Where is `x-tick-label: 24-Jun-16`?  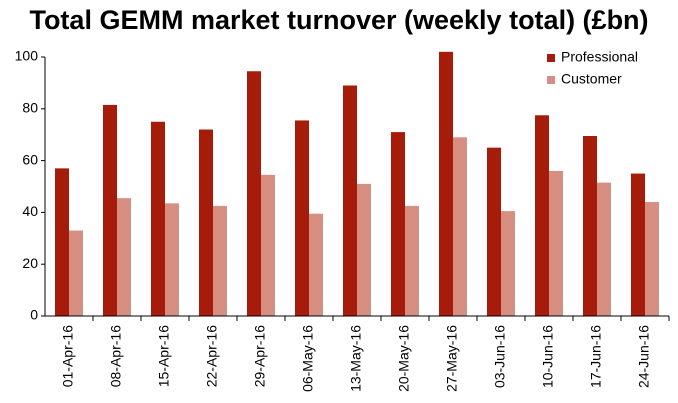
x-tick-label: 24-Jun-16 is located at coordinates (644, 356).